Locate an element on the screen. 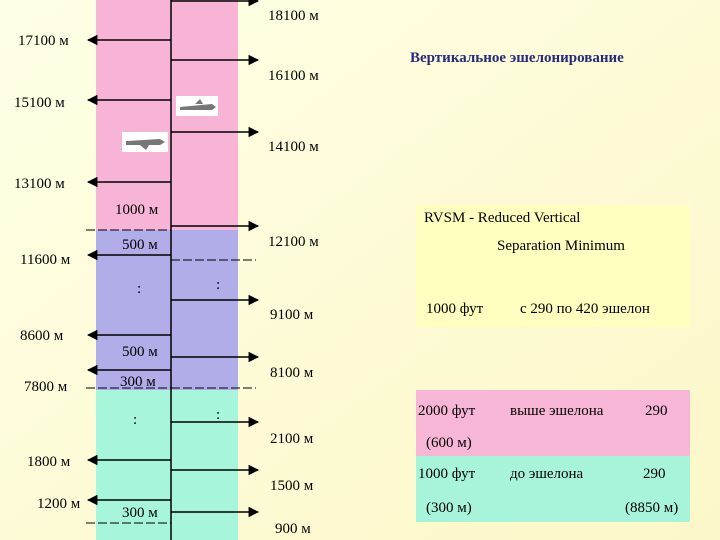 The width and height of the screenshot is (720, 540). rvsm-text: с 290 по 420 эшелон is located at coordinates (585, 309).